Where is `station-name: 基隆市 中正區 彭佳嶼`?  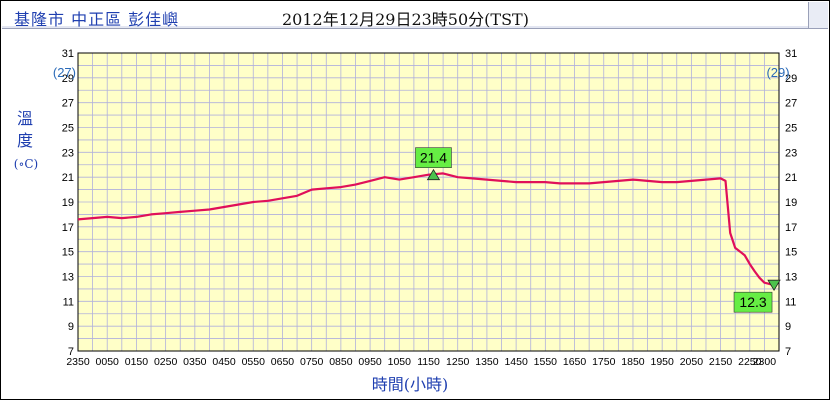
station-name: 基隆市 中正區 彭佳嶼 is located at coordinates (97, 19).